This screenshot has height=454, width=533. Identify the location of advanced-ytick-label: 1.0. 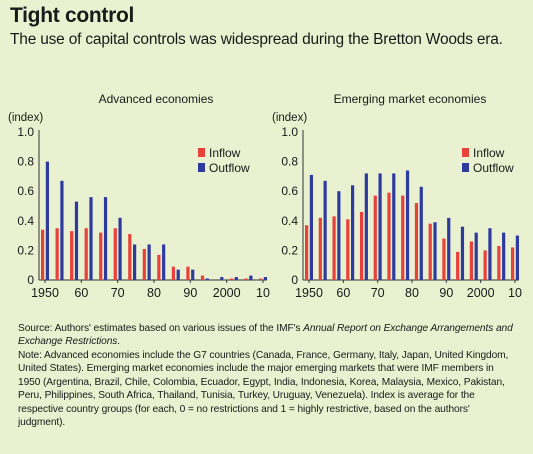
(25, 132).